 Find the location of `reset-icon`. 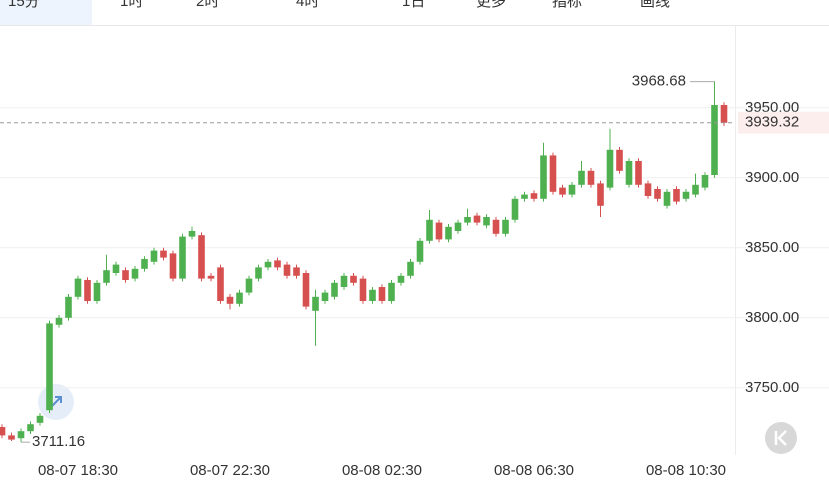

reset-icon is located at coordinates (780, 438).